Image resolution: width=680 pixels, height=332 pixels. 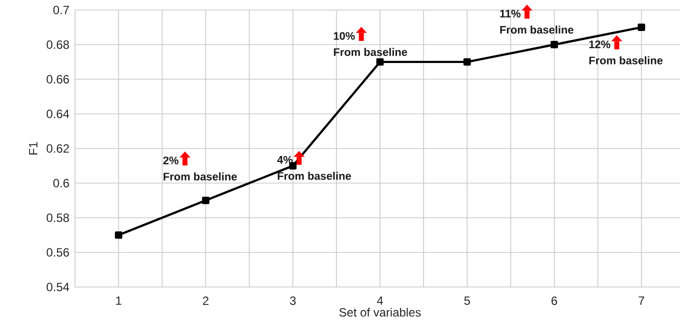 What do you see at coordinates (467, 300) in the screenshot?
I see `x-tick-label: 5` at bounding box center [467, 300].